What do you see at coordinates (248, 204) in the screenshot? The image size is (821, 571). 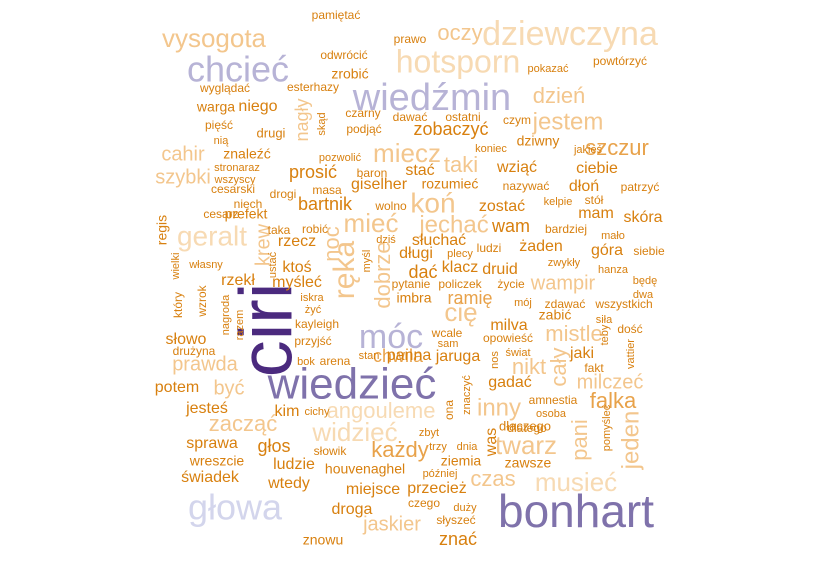 I see `cloud-word-niech: niech` at bounding box center [248, 204].